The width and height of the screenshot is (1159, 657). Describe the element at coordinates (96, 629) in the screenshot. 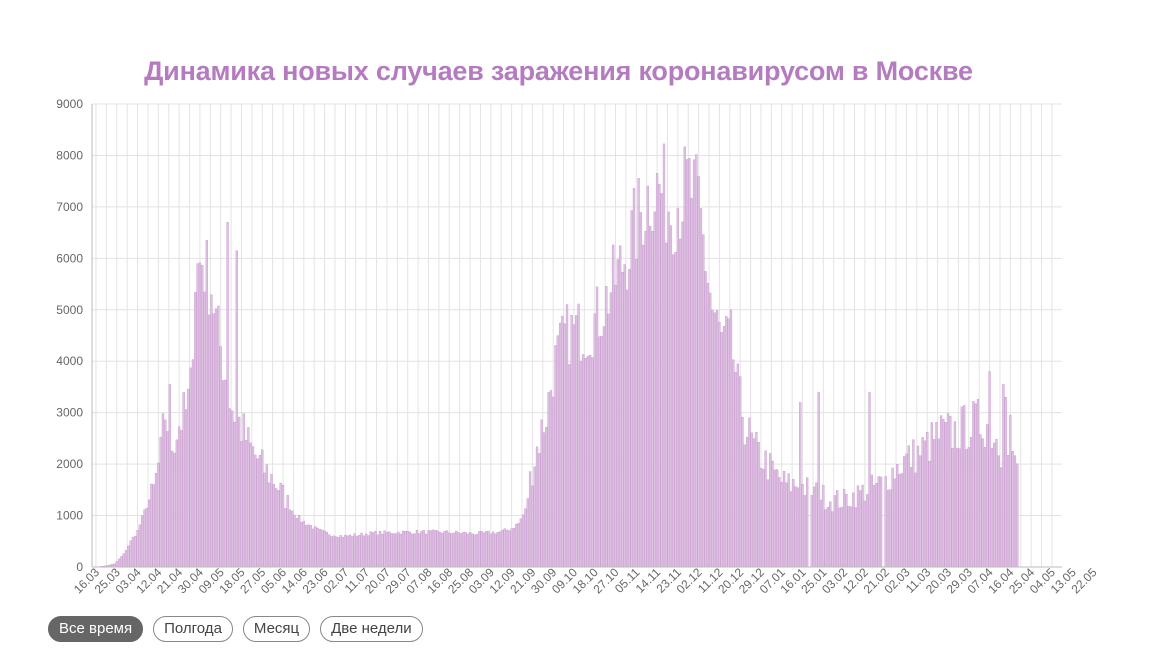

I see `range-button-all-time: Все время` at that location.